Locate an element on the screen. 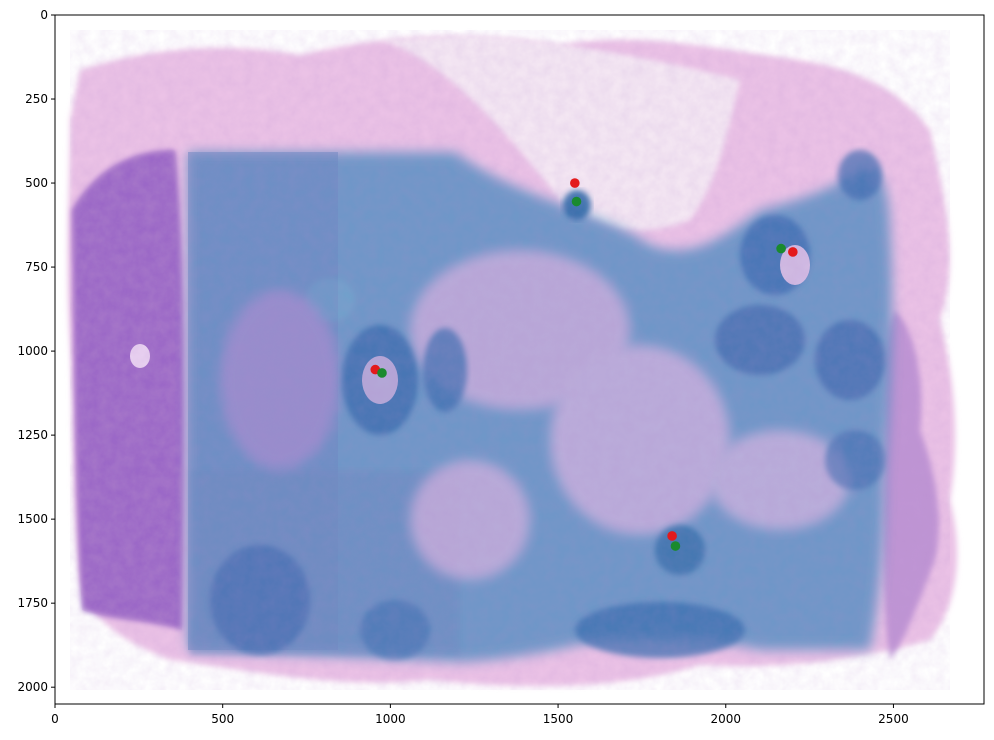  x-tick-label-1: 500 is located at coordinates (222, 719).